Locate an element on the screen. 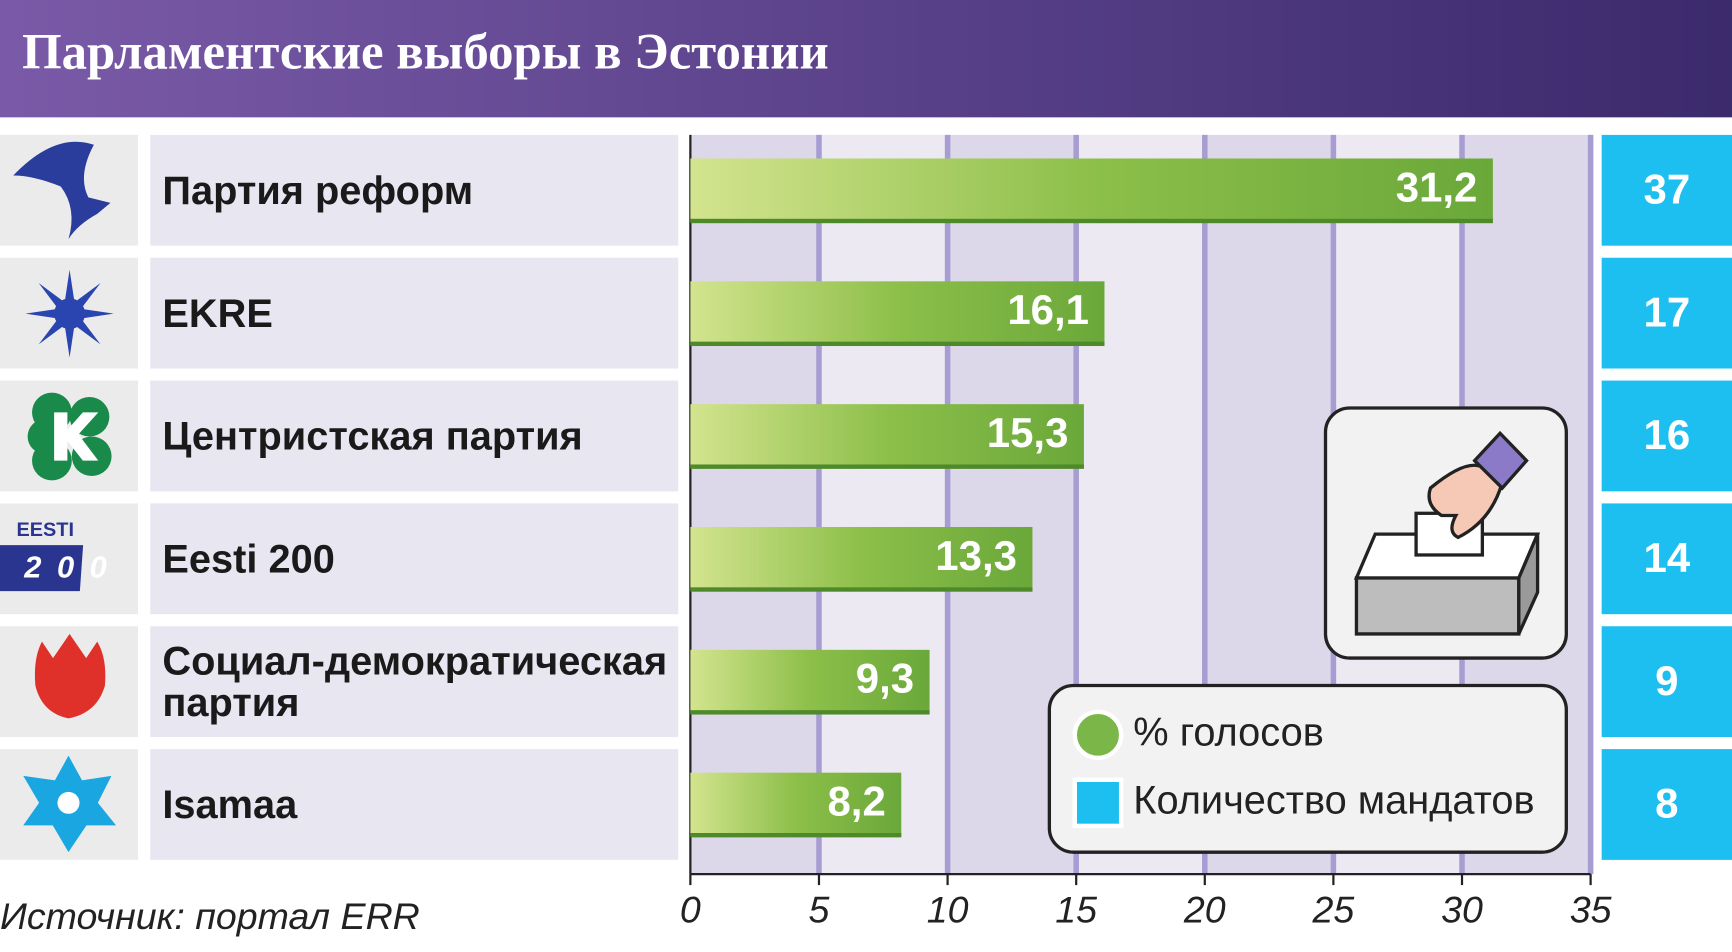 This screenshot has width=1732, height=952. category-label-wrap: Социал-демократическая партия is located at coordinates (415, 681).